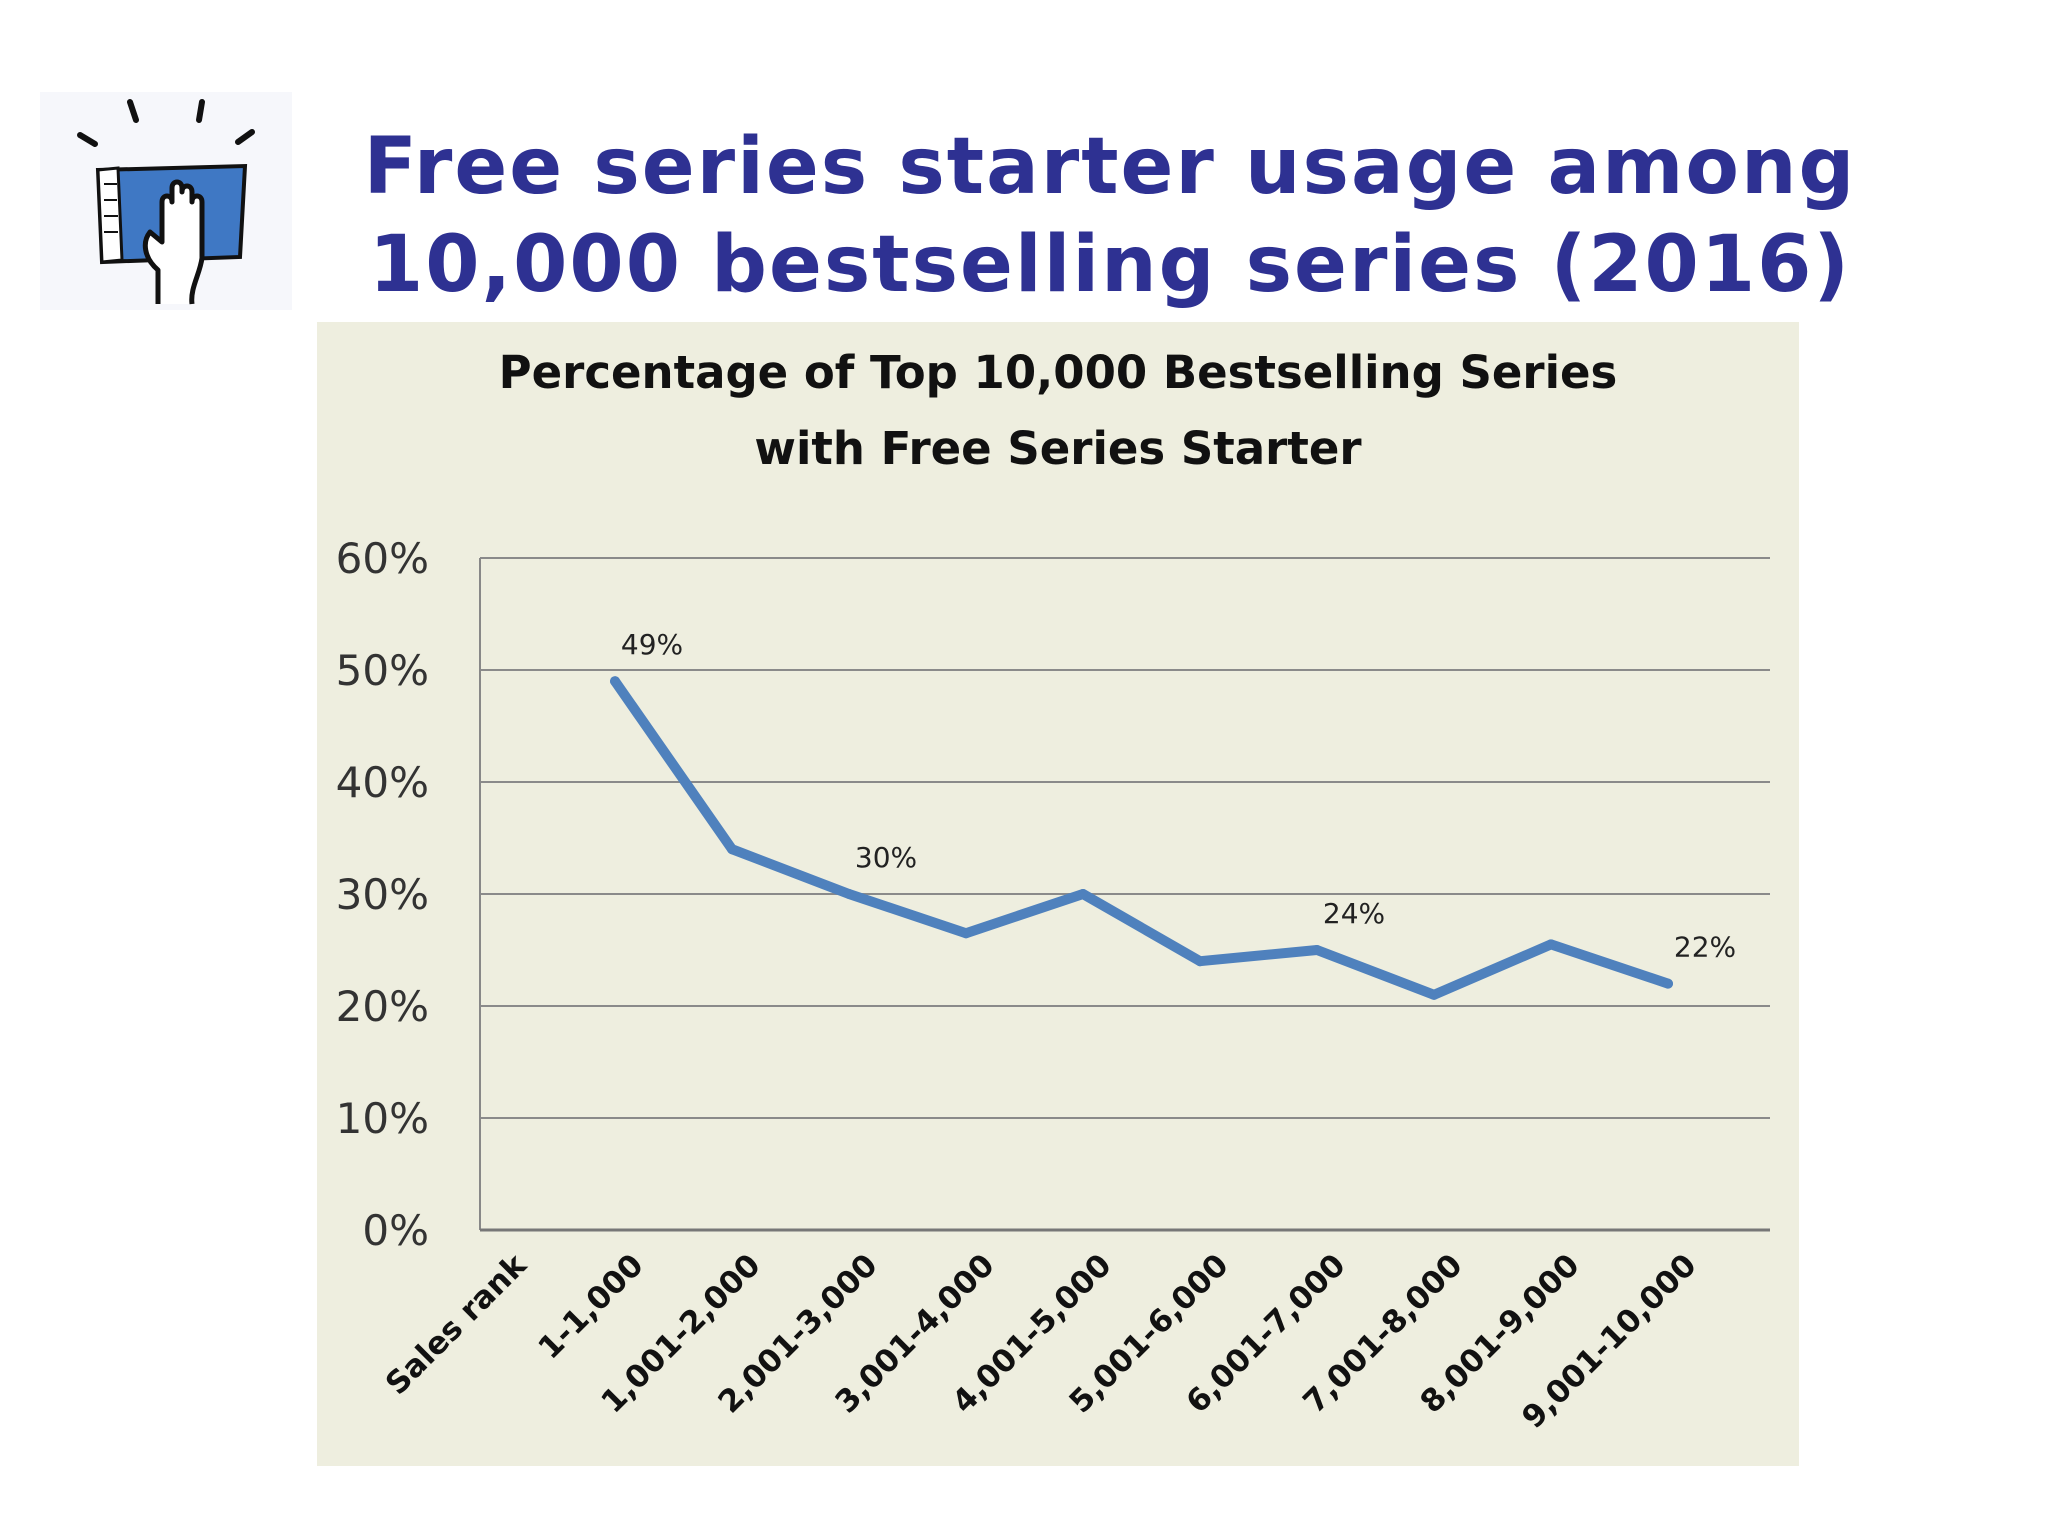 This screenshot has width=2048, height=1536. What do you see at coordinates (382, 782) in the screenshot?
I see `y-tick-label: 40%` at bounding box center [382, 782].